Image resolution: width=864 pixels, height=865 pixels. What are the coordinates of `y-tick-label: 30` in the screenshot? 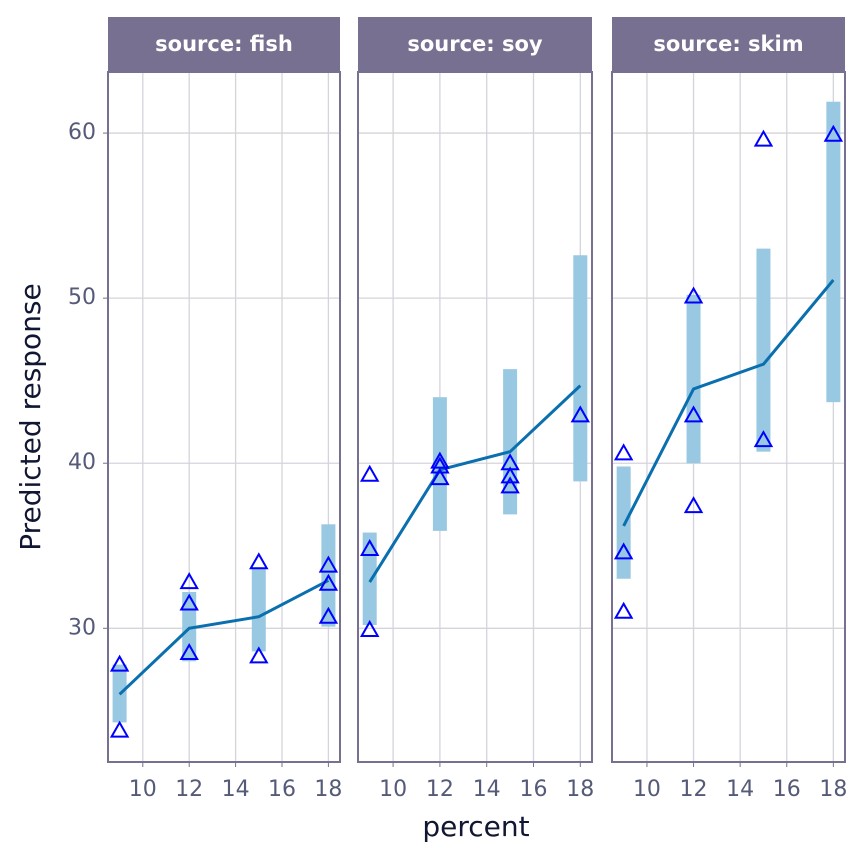 It's located at (82, 627).